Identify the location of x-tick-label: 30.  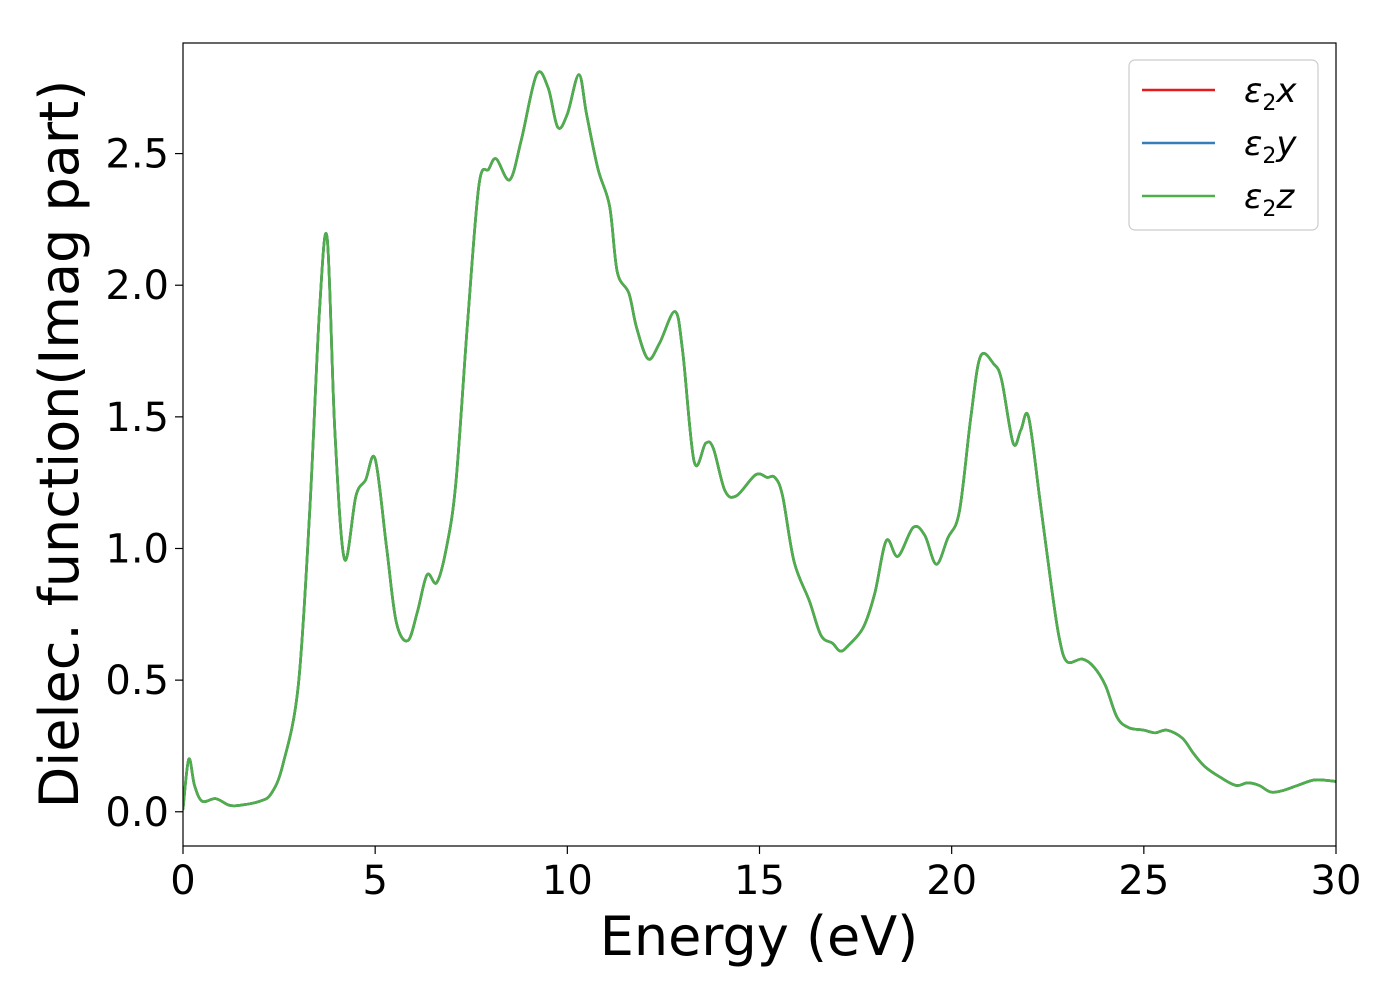
(1336, 881).